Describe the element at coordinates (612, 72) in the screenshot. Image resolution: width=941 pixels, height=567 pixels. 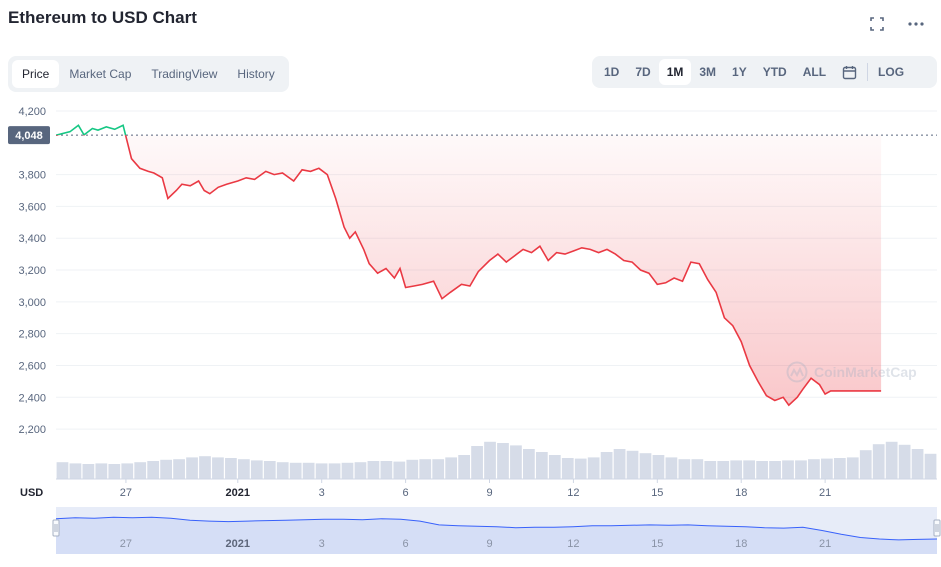
I see `range-1d: 1D` at that location.